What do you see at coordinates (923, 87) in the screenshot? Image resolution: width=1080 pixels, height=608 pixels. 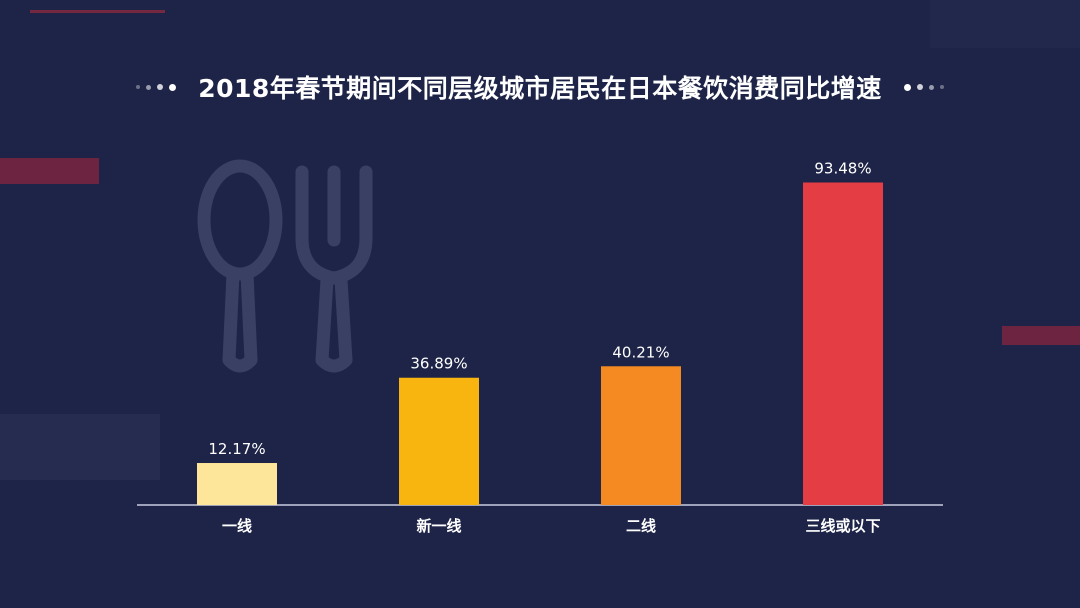 I see `title-dots-right` at bounding box center [923, 87].